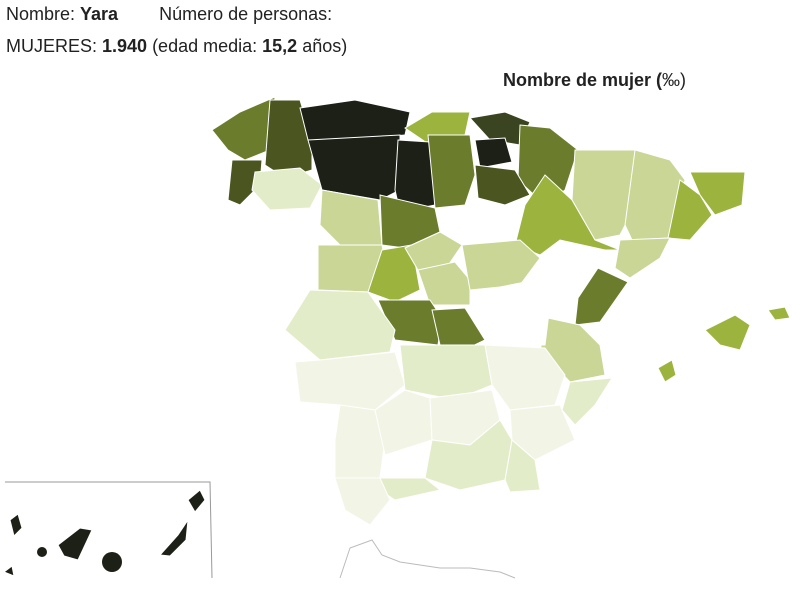  Describe the element at coordinates (54, 46) in the screenshot. I see `women-label: MUJERES:` at that location.